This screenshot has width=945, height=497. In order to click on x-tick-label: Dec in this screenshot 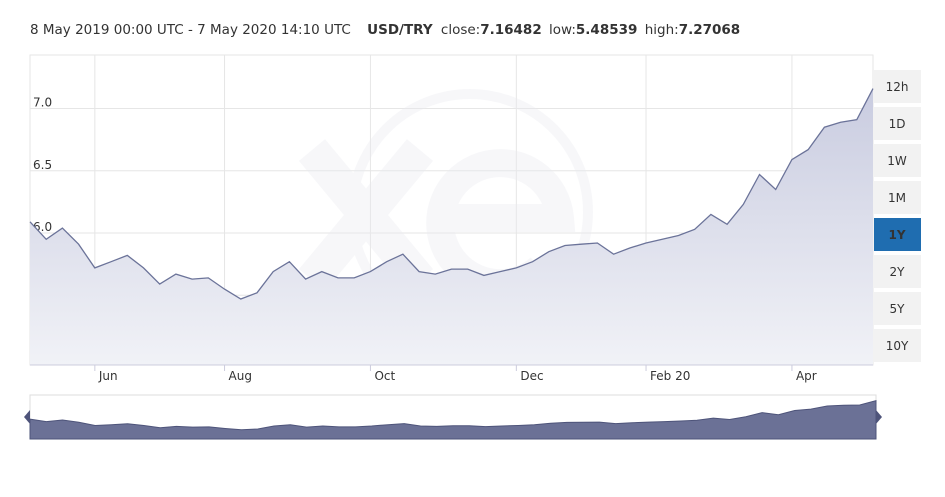, I will do `click(531, 376)`.